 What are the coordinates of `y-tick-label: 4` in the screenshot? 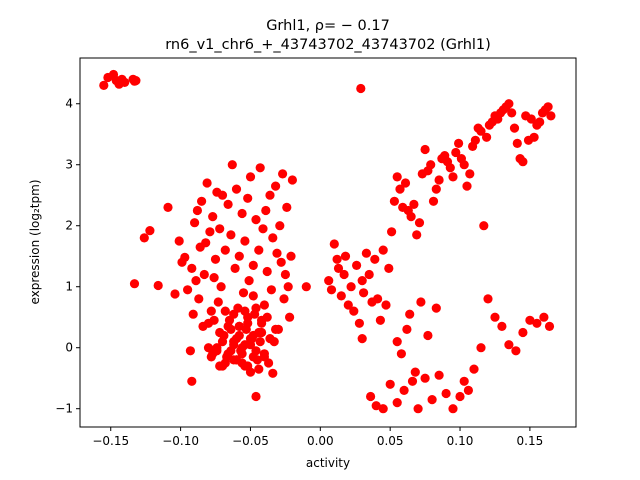 It's located at (69, 104).